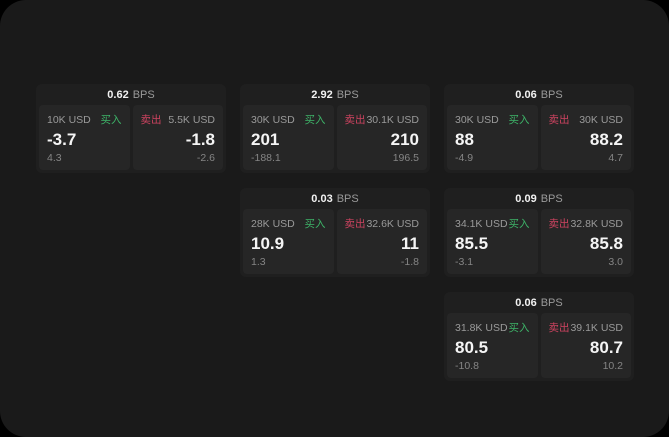 The height and width of the screenshot is (437, 669). I want to click on sell-price: 11, so click(410, 243).